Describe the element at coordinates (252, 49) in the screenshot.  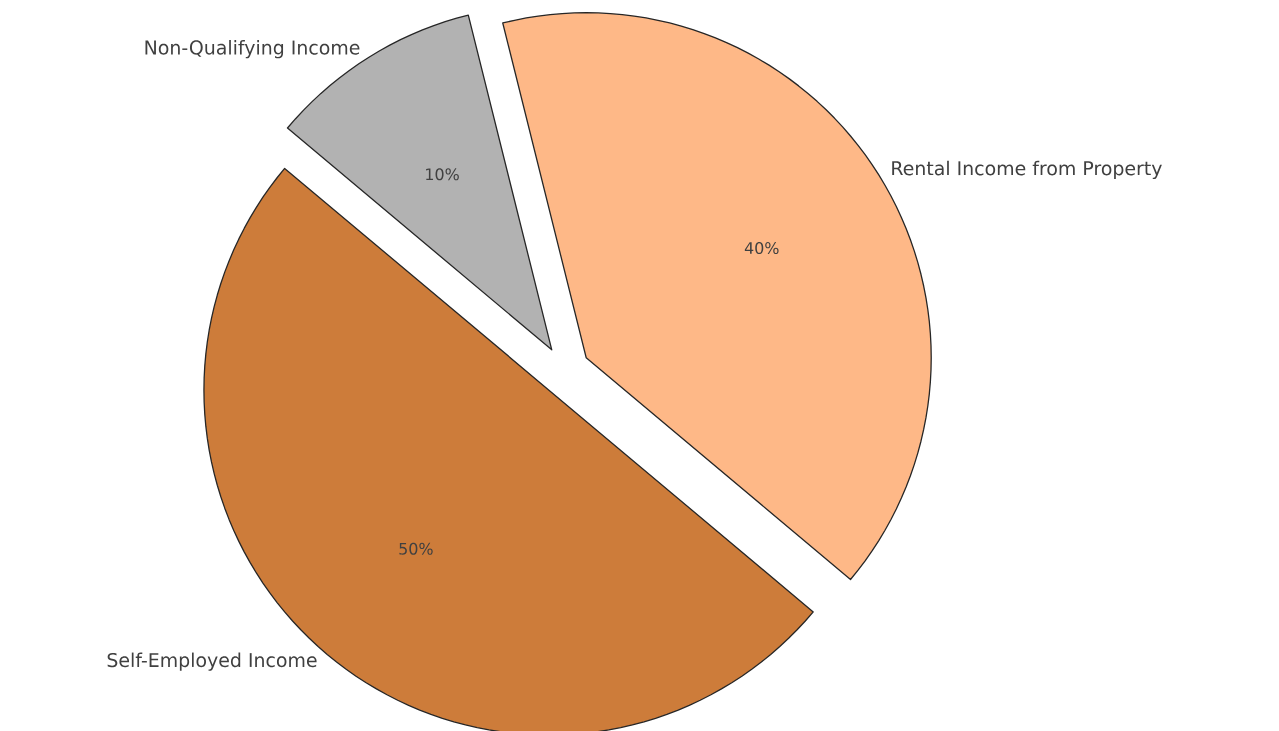
I see `slice-label: Non-Qualifying Income` at that location.